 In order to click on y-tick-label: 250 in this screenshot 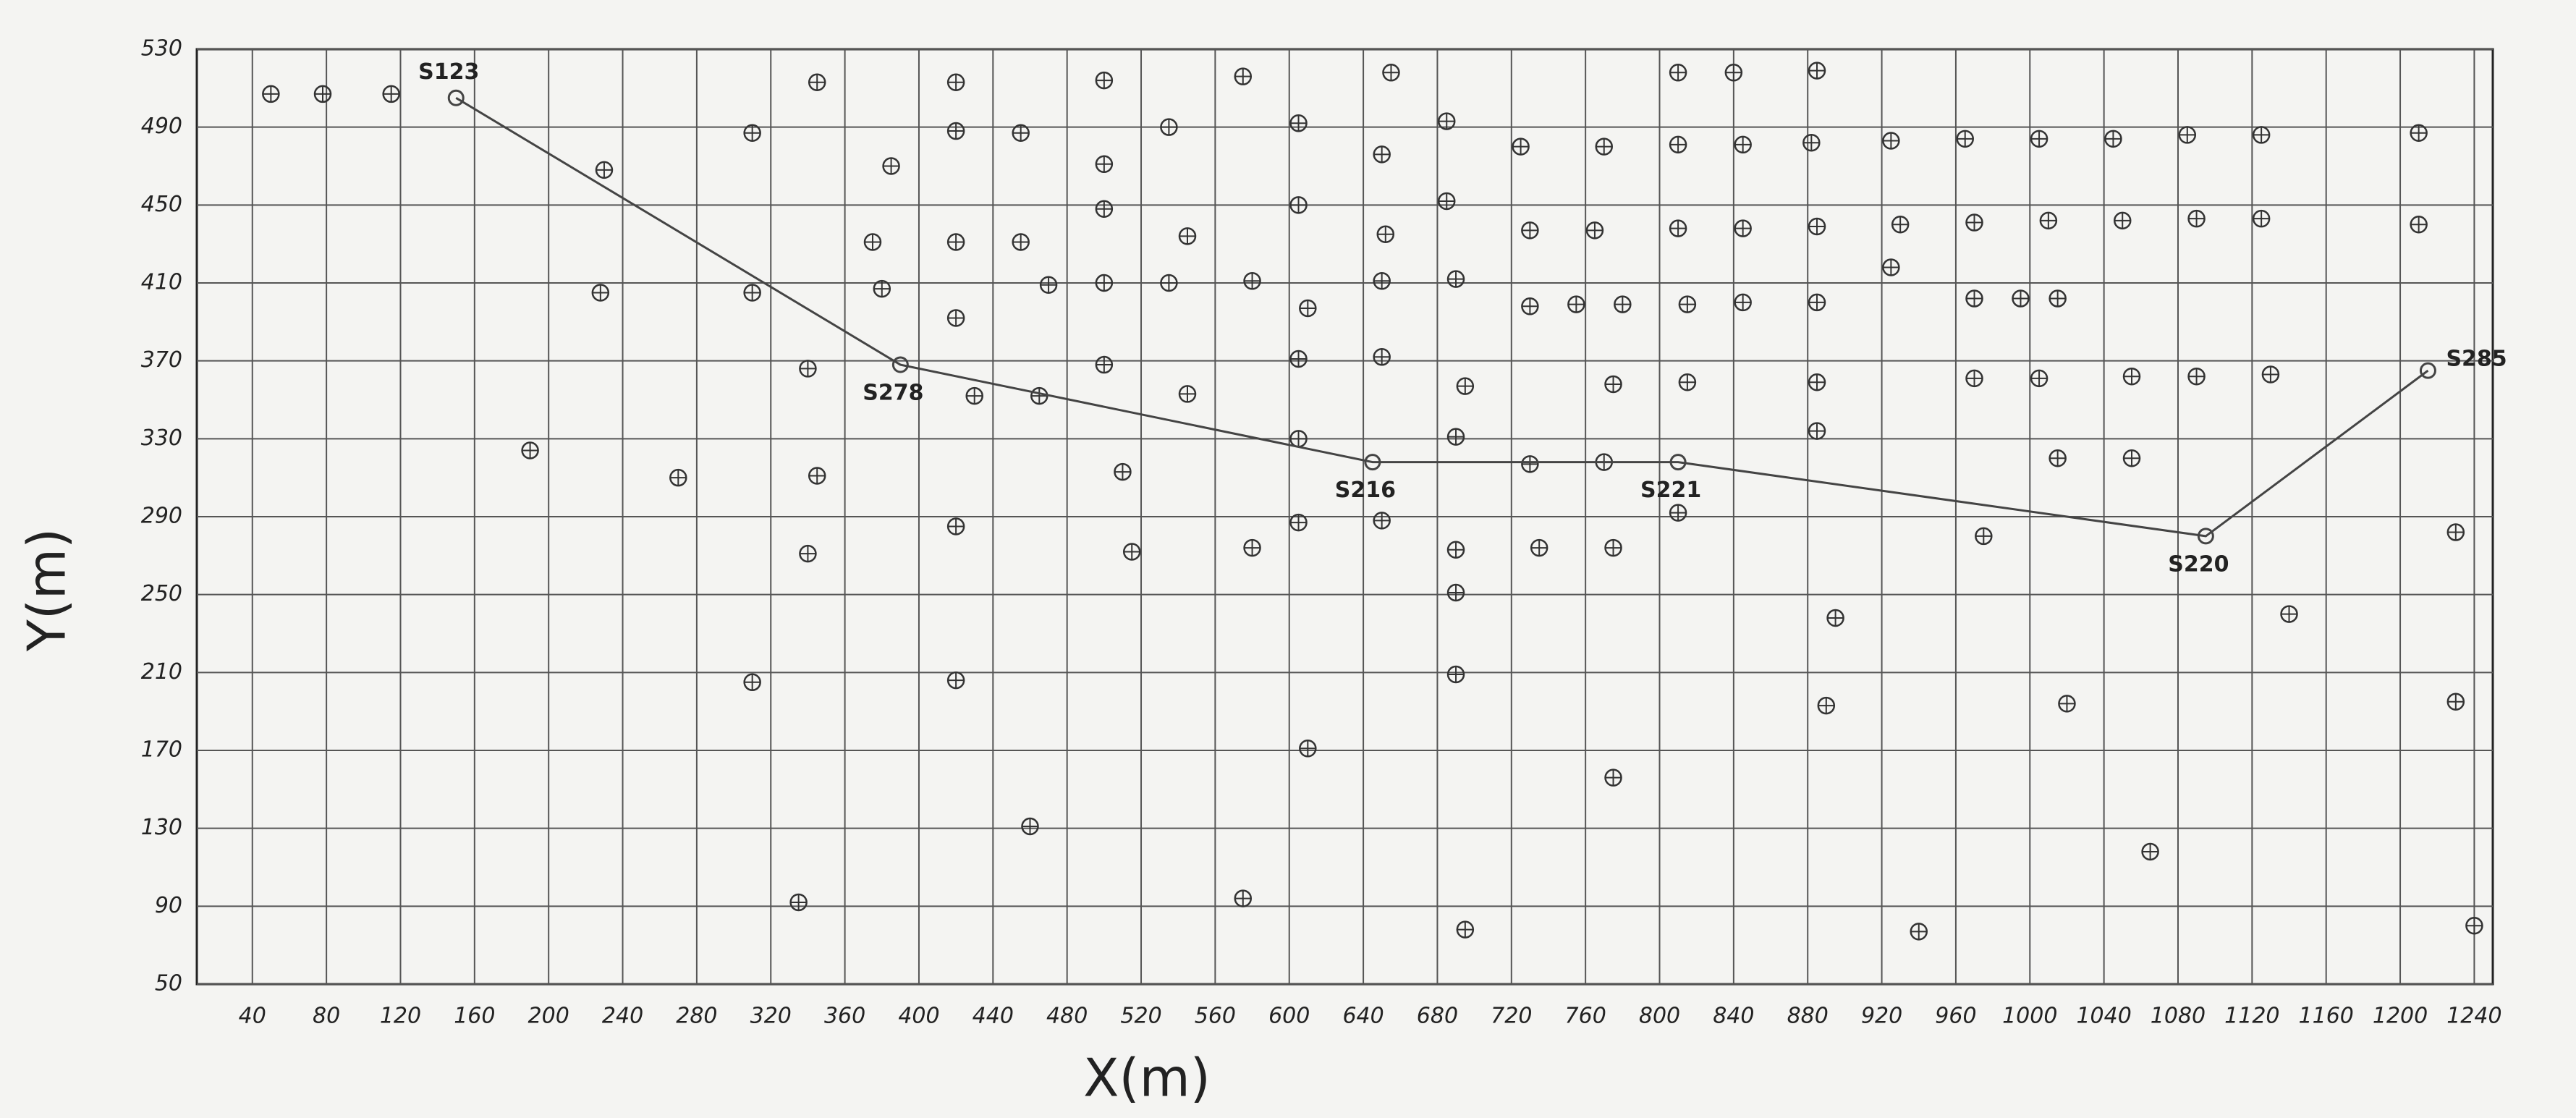, I will do `click(161, 593)`.